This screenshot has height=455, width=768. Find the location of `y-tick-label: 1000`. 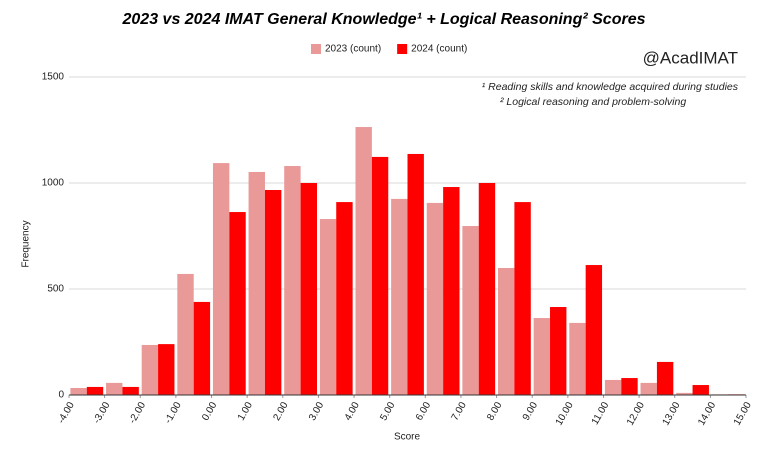

y-tick-label: 1000 is located at coordinates (53, 183).